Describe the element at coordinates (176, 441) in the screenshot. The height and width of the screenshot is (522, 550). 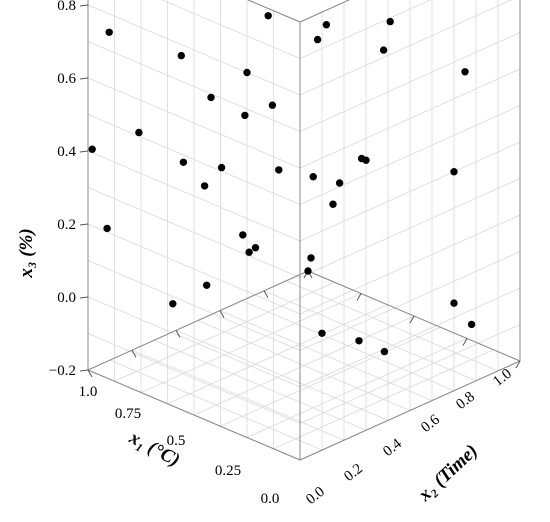
I see `x1-tick-label: 0.5` at that location.